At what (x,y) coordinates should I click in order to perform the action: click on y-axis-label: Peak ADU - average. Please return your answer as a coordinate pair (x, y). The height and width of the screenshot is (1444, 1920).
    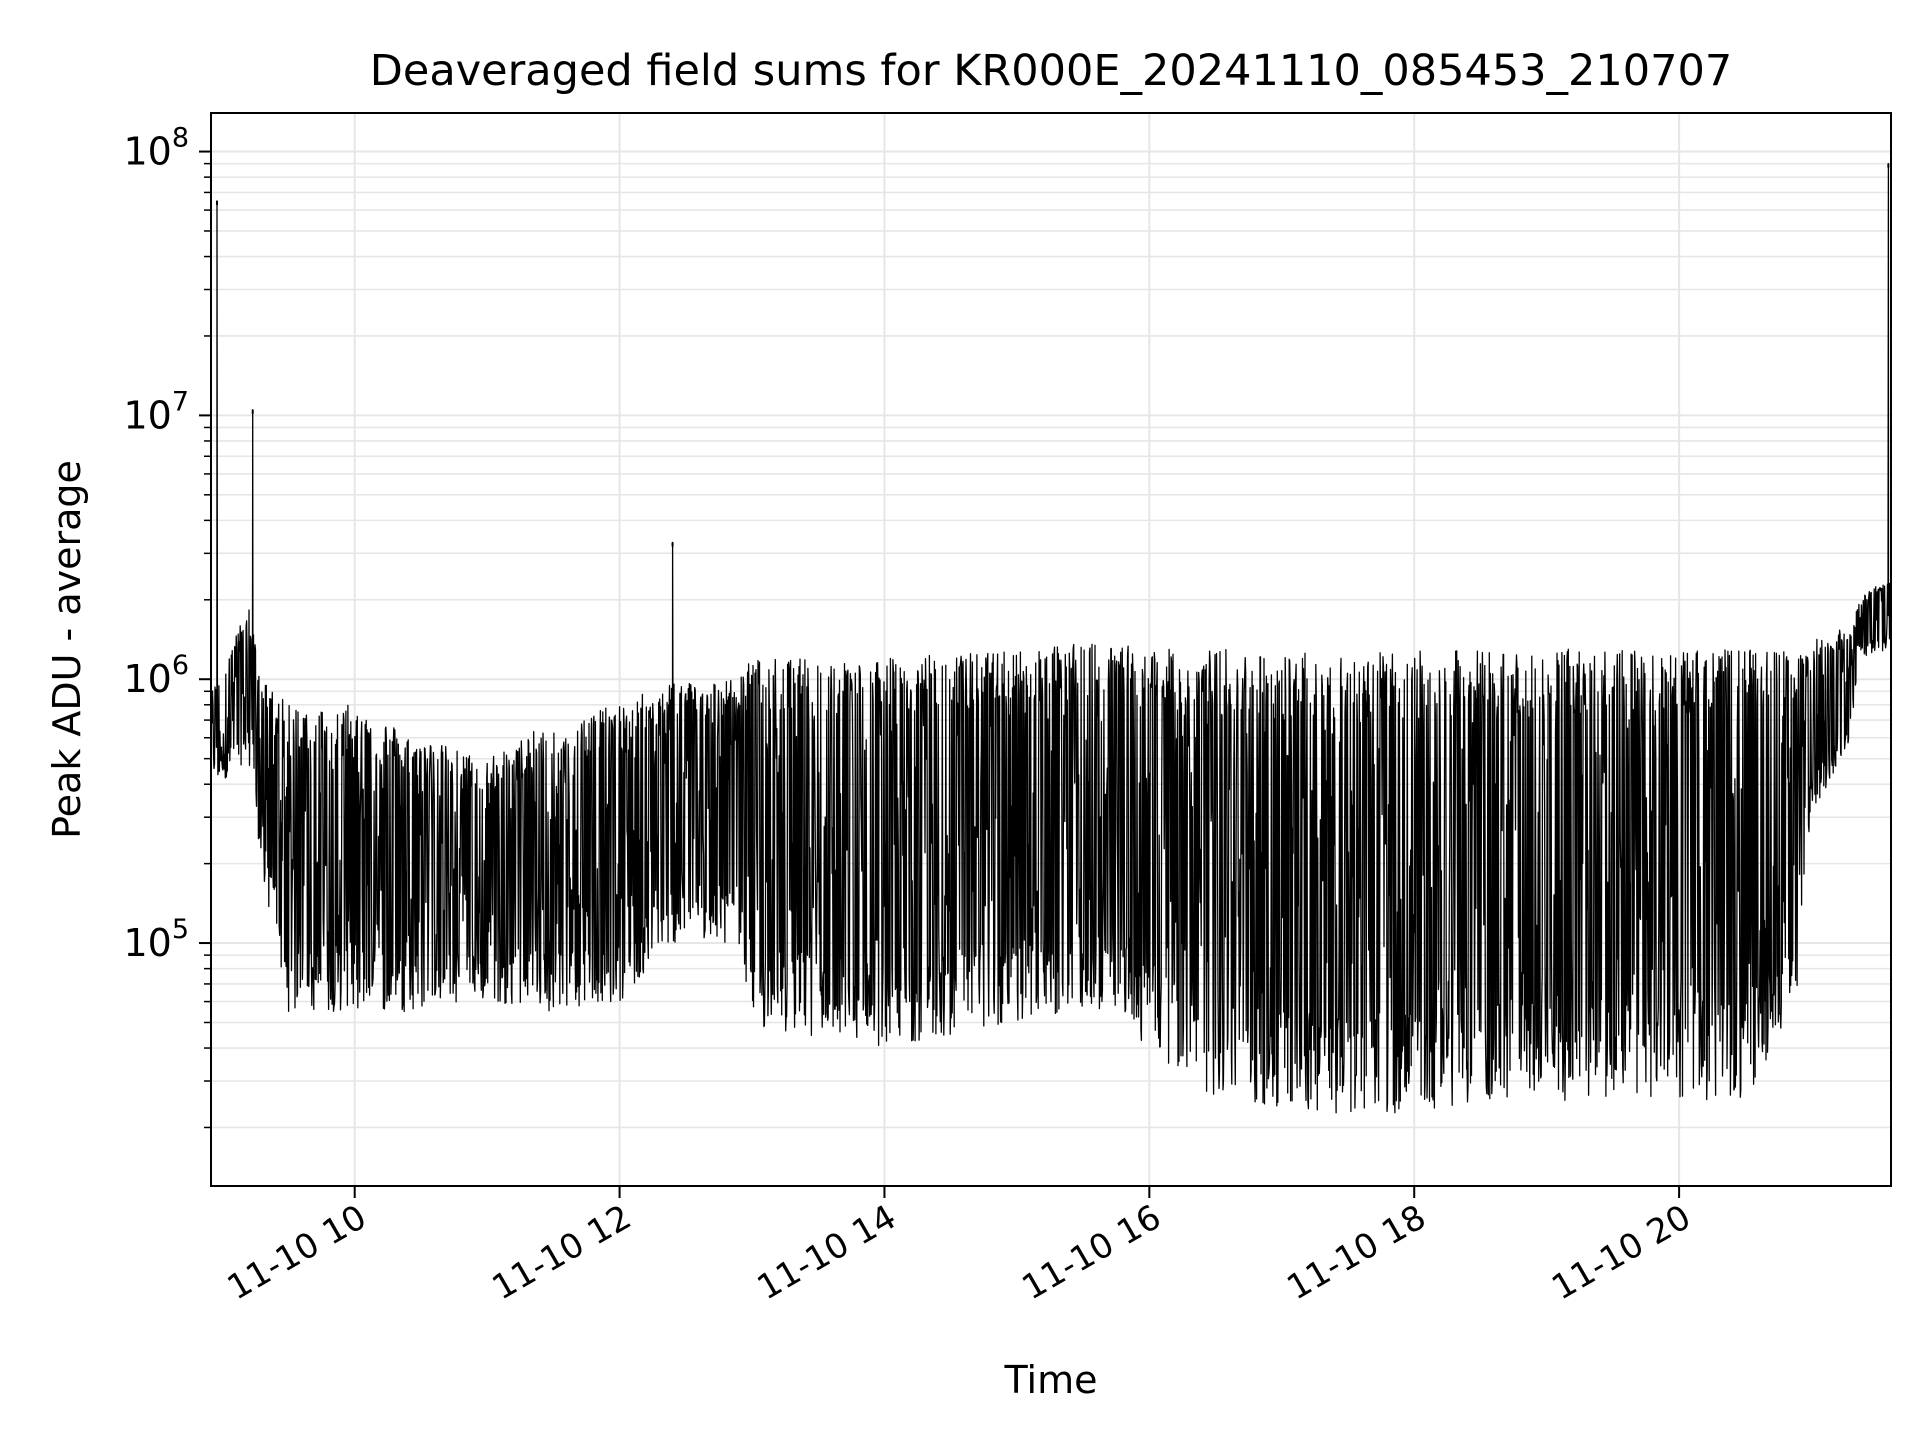
    Looking at the image, I should click on (67, 649).